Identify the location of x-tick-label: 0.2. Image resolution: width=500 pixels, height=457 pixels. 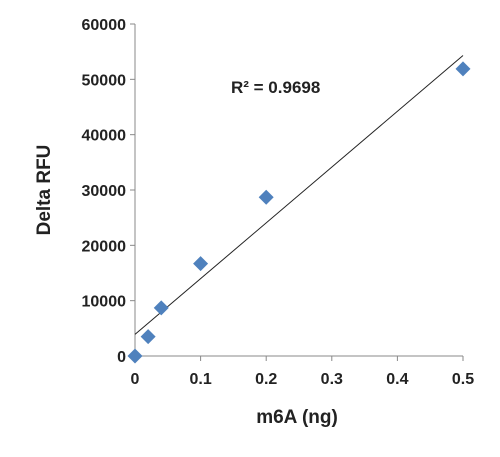
(266, 379).